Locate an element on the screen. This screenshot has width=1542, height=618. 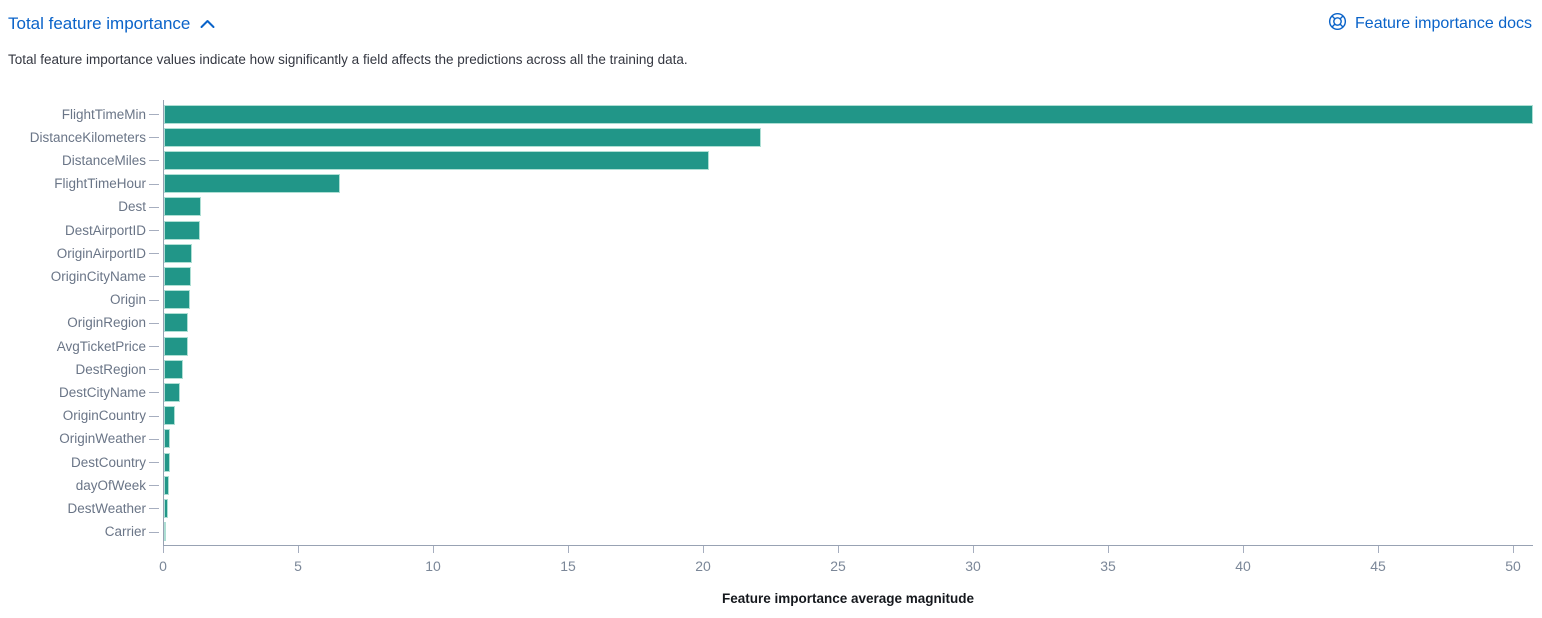
bar-DestAirportID is located at coordinates (182, 230).